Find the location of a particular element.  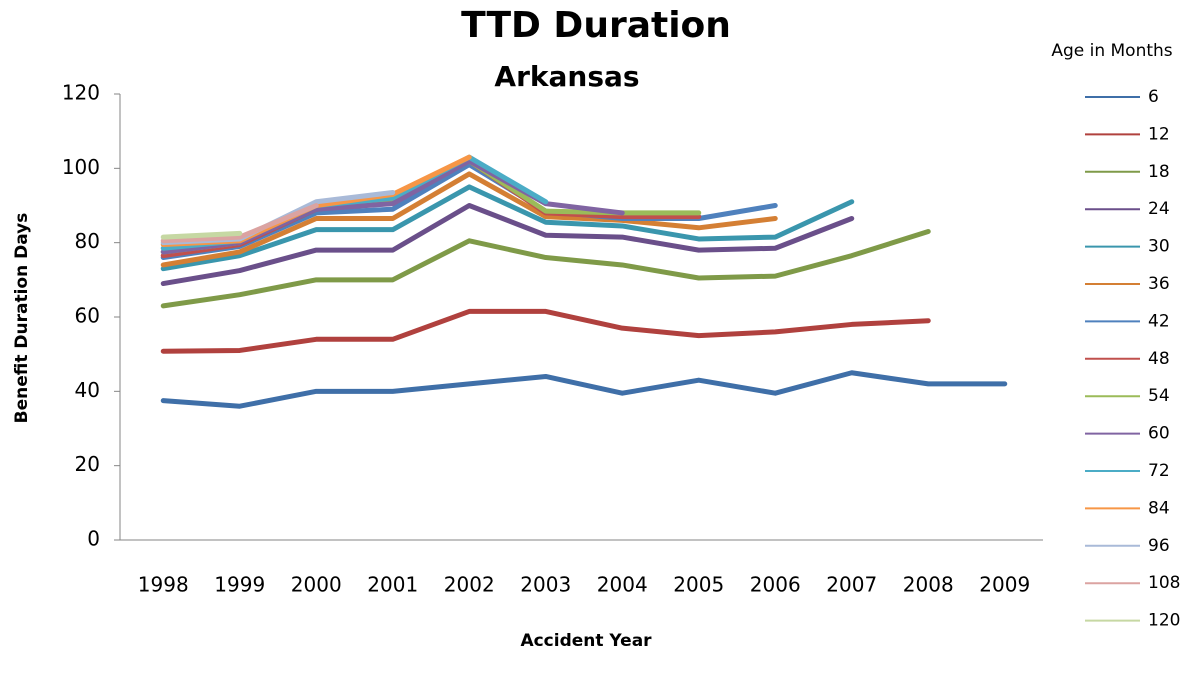

x-tick-label: 2001 is located at coordinates (392, 585).